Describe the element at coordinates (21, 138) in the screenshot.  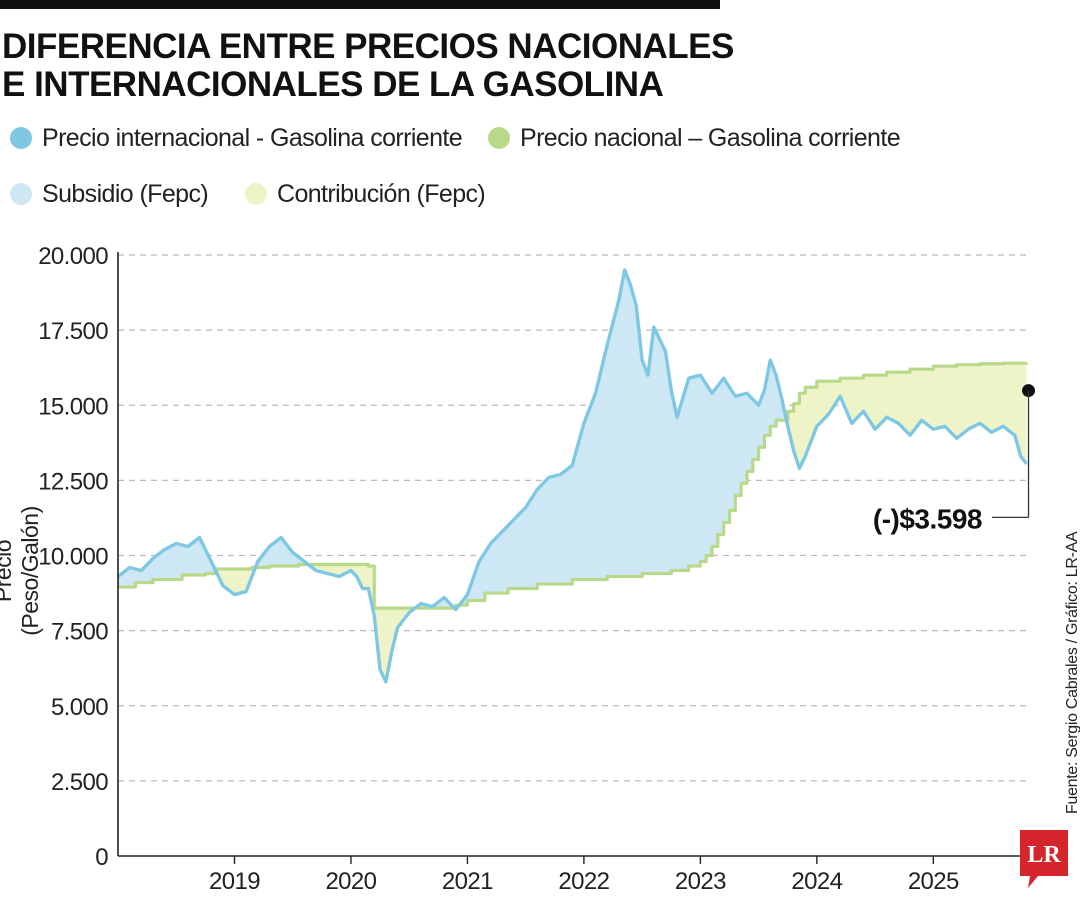
I see `legend-international-swatch` at that location.